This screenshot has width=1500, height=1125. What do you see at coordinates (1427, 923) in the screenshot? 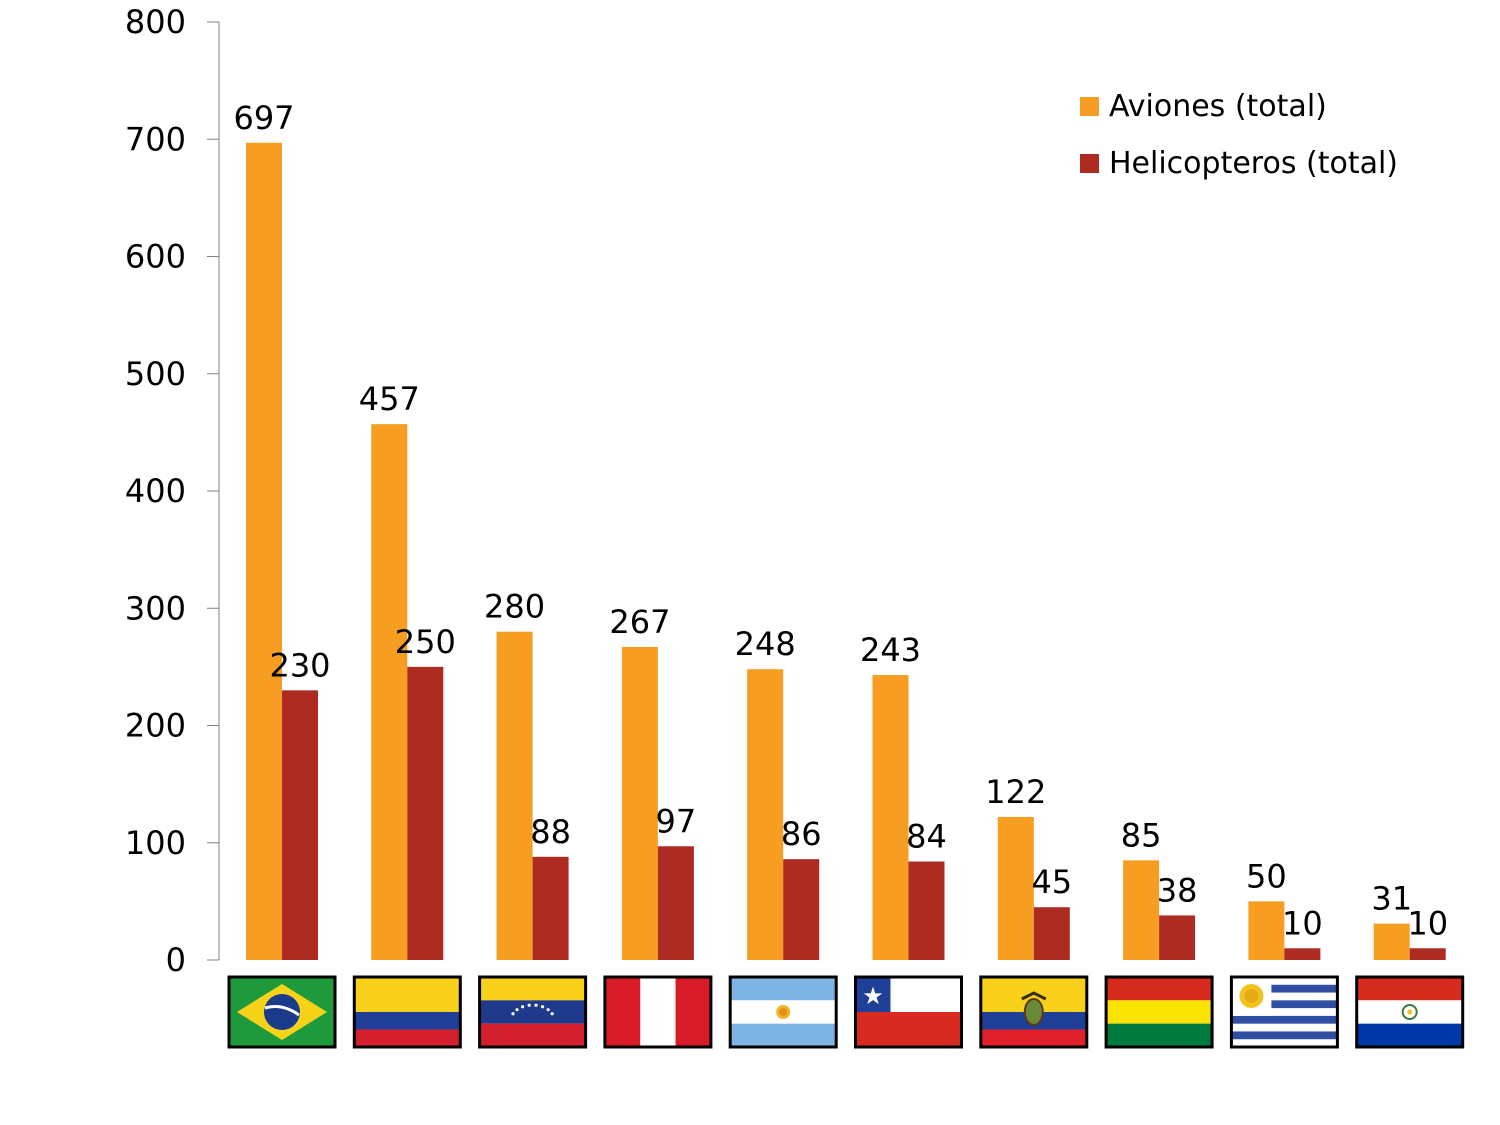
I see `data-label-helicopteros-9: 10` at bounding box center [1427, 923].